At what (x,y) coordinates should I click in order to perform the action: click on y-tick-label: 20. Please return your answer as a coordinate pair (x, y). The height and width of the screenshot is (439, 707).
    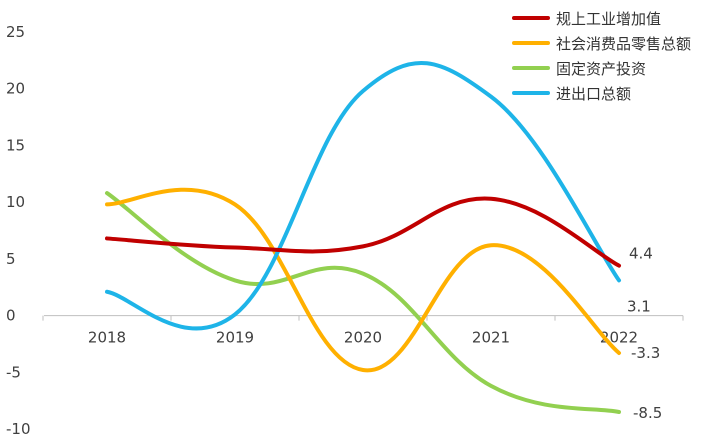
    Looking at the image, I should click on (15, 89).